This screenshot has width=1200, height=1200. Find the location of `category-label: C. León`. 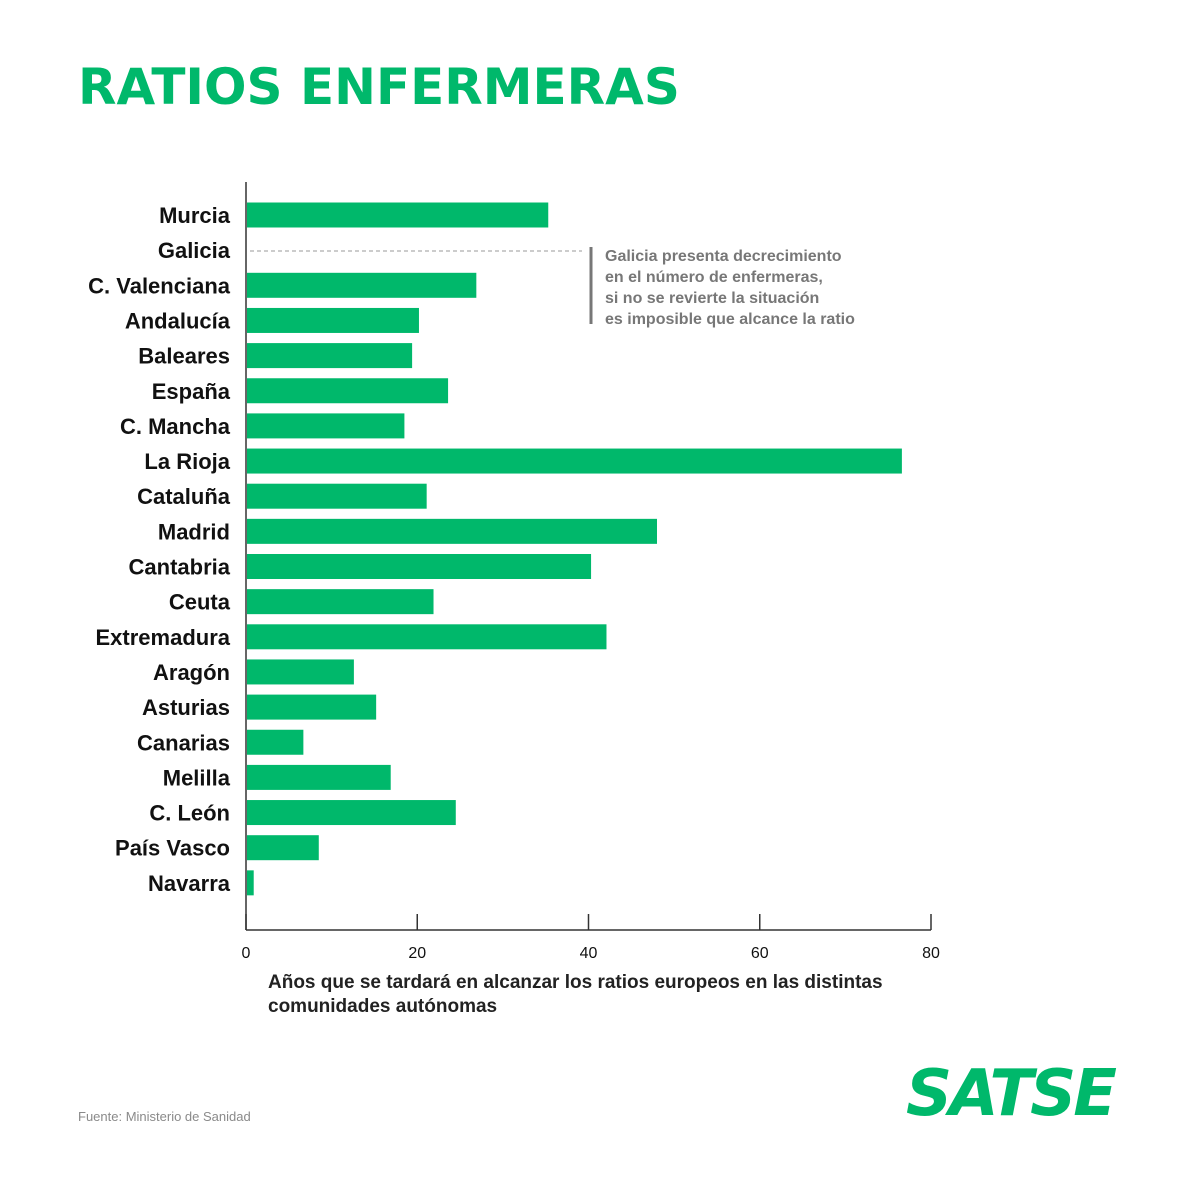

category-label: C. León is located at coordinates (189, 813).